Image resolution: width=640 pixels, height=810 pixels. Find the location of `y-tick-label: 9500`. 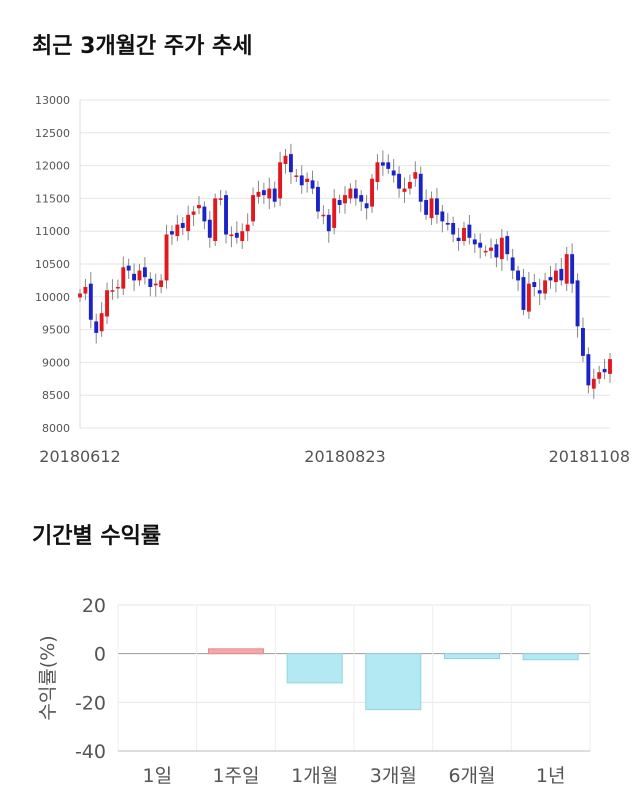

y-tick-label: 9500 is located at coordinates (56, 330).